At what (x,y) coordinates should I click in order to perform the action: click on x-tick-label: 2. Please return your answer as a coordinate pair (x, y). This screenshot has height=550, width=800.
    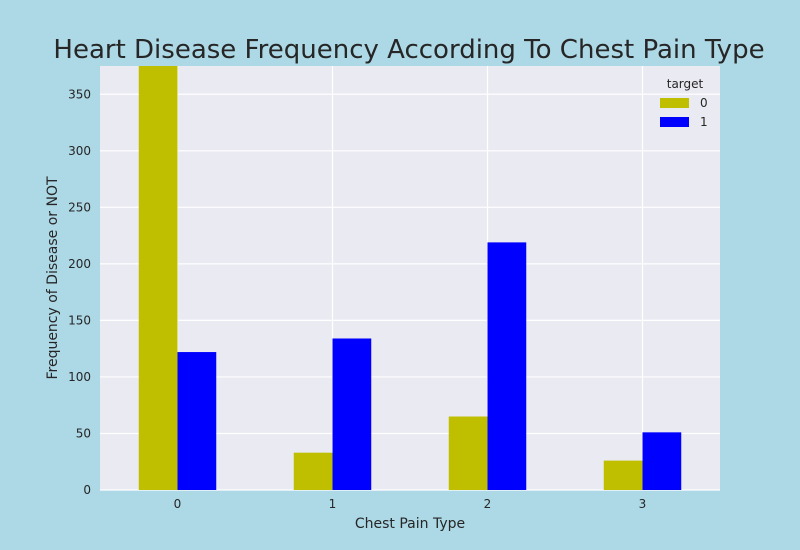
    Looking at the image, I should click on (488, 504).